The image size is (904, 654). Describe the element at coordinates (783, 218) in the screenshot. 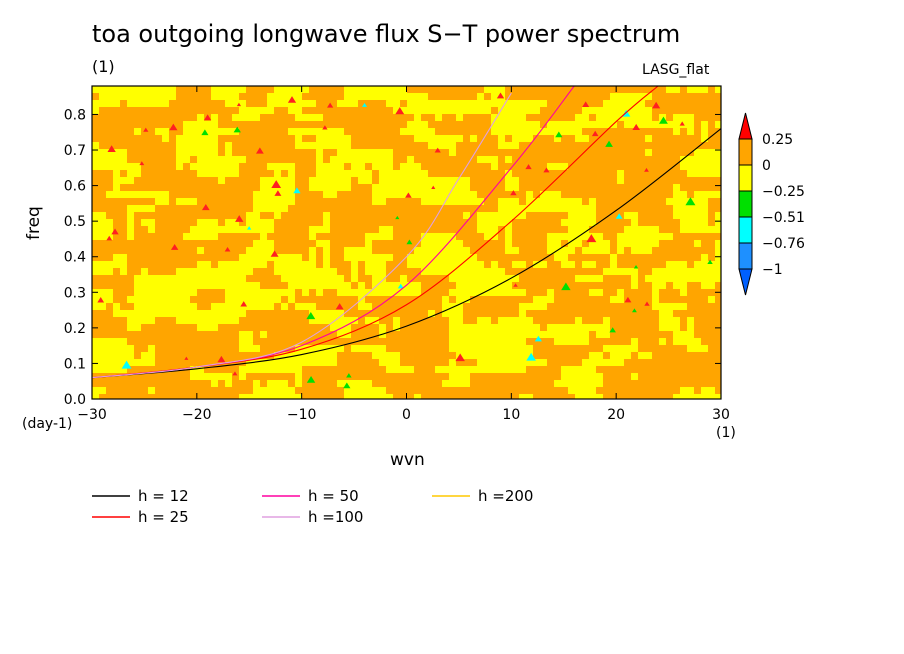

I see `colorbar-label: −0.51` at that location.